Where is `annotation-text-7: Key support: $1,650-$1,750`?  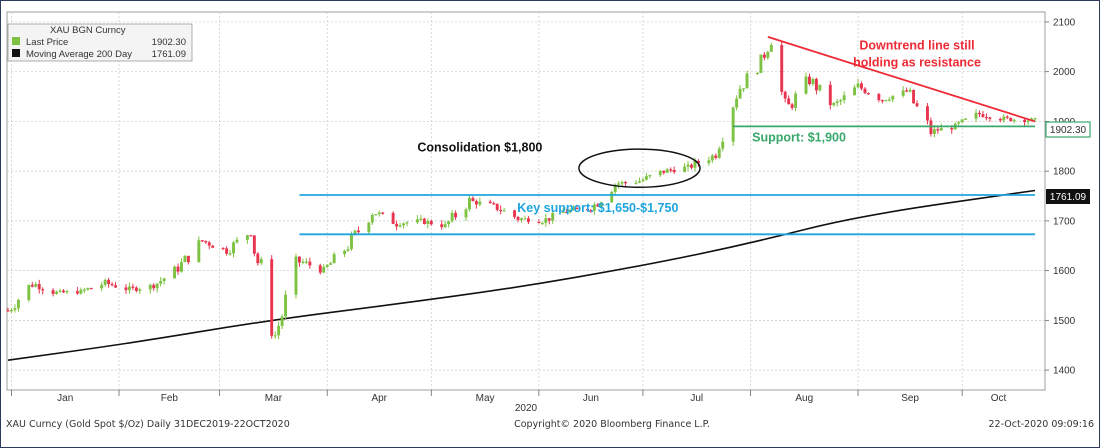
annotation-text-7: Key support: $1,650-$1,750 is located at coordinates (597, 208).